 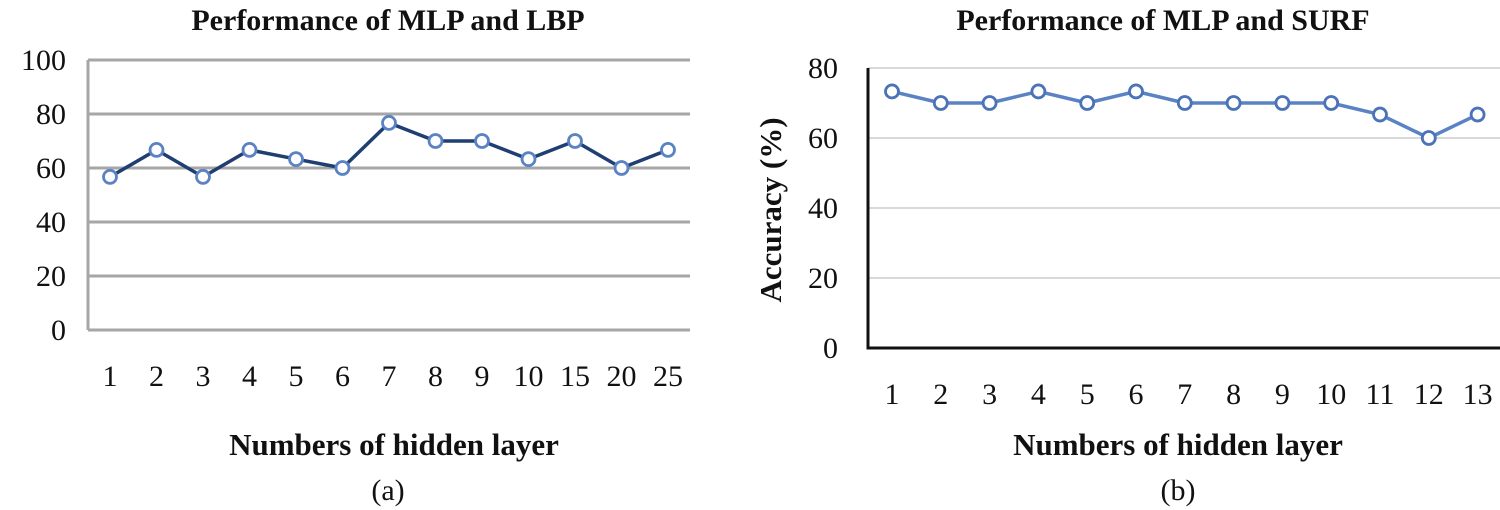 I want to click on chart-b-y-tick-label: 40, so click(x=823, y=208).